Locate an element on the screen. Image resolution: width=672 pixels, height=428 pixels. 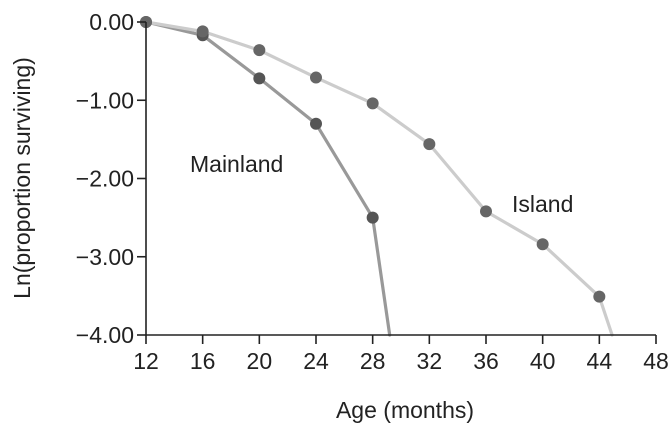
x-axis-ticks: 12 16 20 24 28 32 36 40 44 48 is located at coordinates (401, 354).